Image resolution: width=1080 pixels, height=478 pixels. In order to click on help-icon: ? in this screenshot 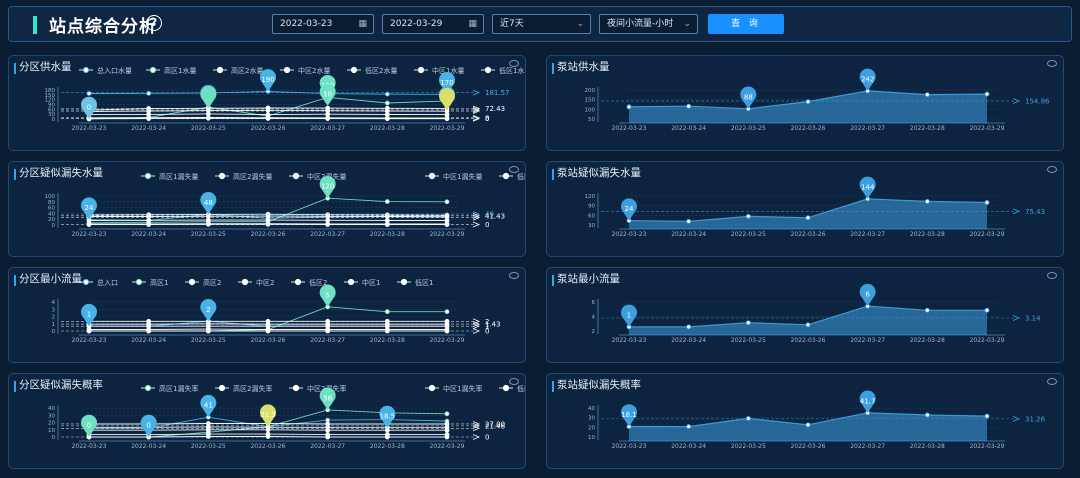, I will do `click(154, 23)`.